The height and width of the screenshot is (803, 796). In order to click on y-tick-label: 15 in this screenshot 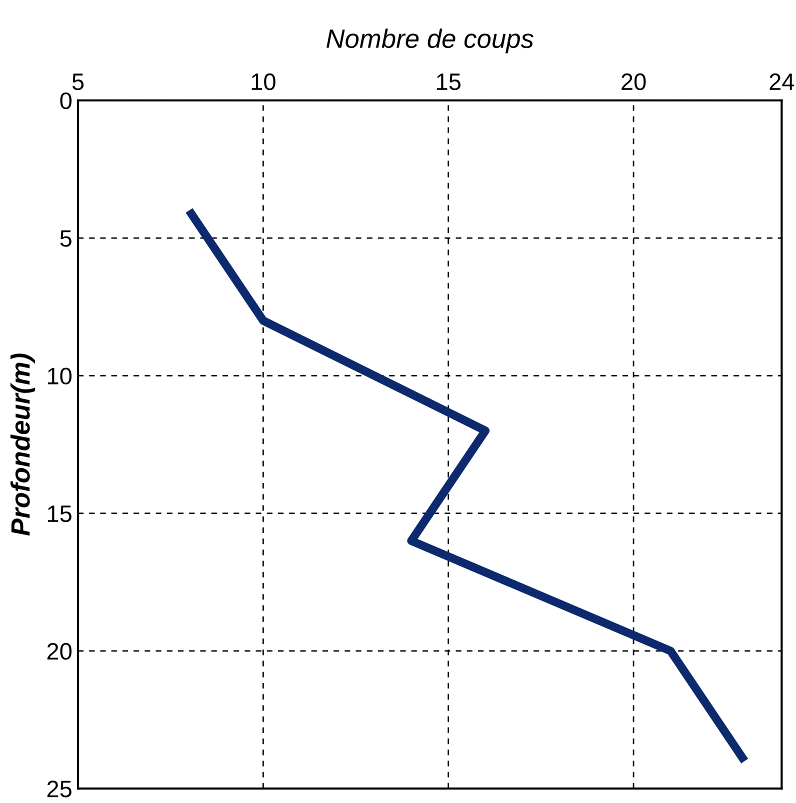, I will do `click(60, 514)`.